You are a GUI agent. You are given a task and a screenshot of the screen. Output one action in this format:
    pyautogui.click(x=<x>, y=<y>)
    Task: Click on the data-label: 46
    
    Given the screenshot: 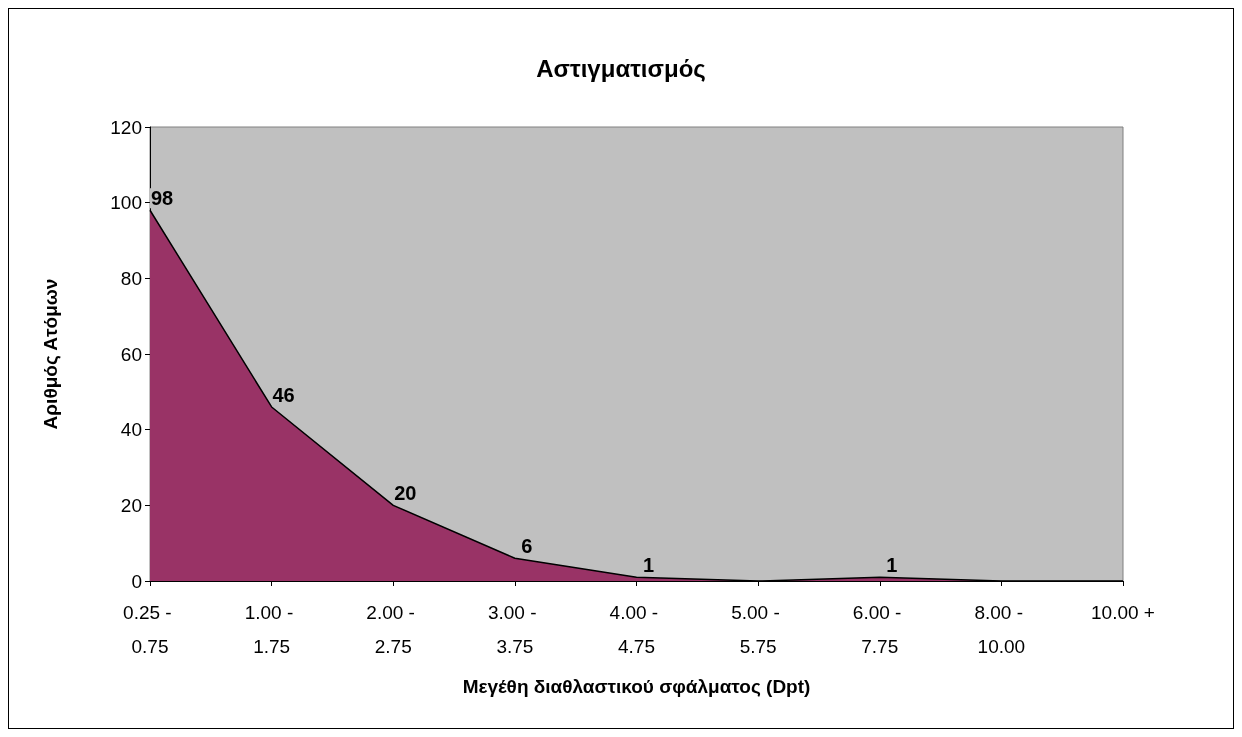 What is the action you would take?
    pyautogui.click(x=283, y=394)
    